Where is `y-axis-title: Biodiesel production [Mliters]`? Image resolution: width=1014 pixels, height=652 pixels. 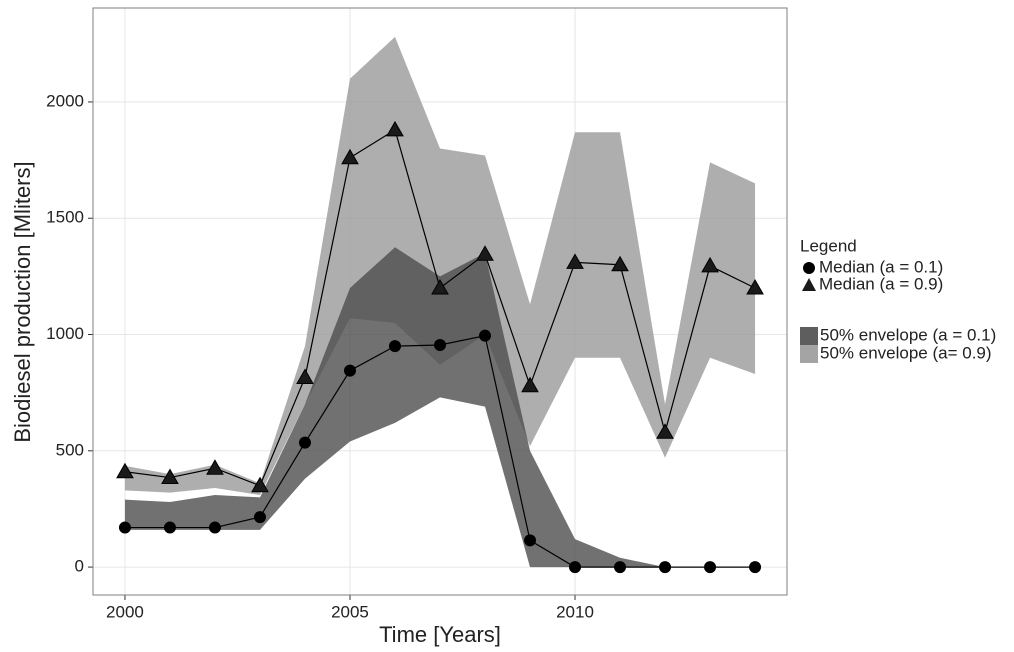 y-axis-title: Biodiesel production [Mliters] is located at coordinates (22, 301).